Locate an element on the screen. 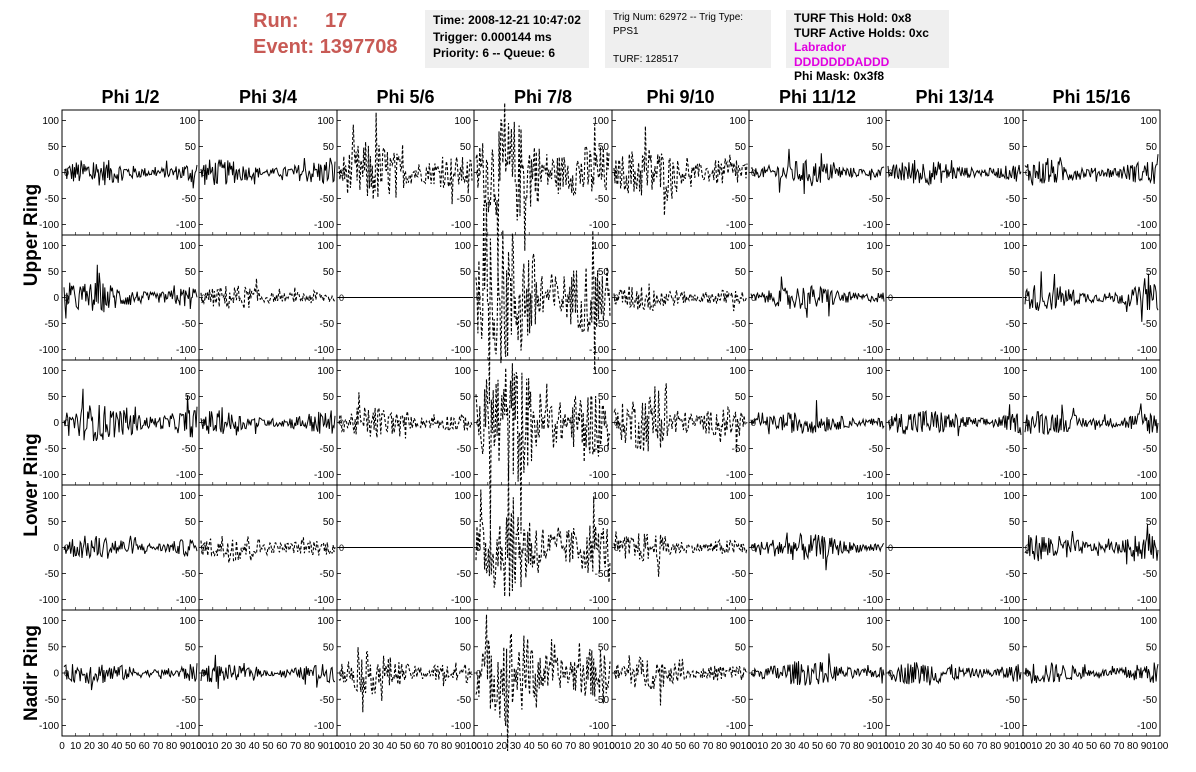 The image size is (1196, 772). ytick-label-r4-c8-0: 100 is located at coordinates (1148, 496).